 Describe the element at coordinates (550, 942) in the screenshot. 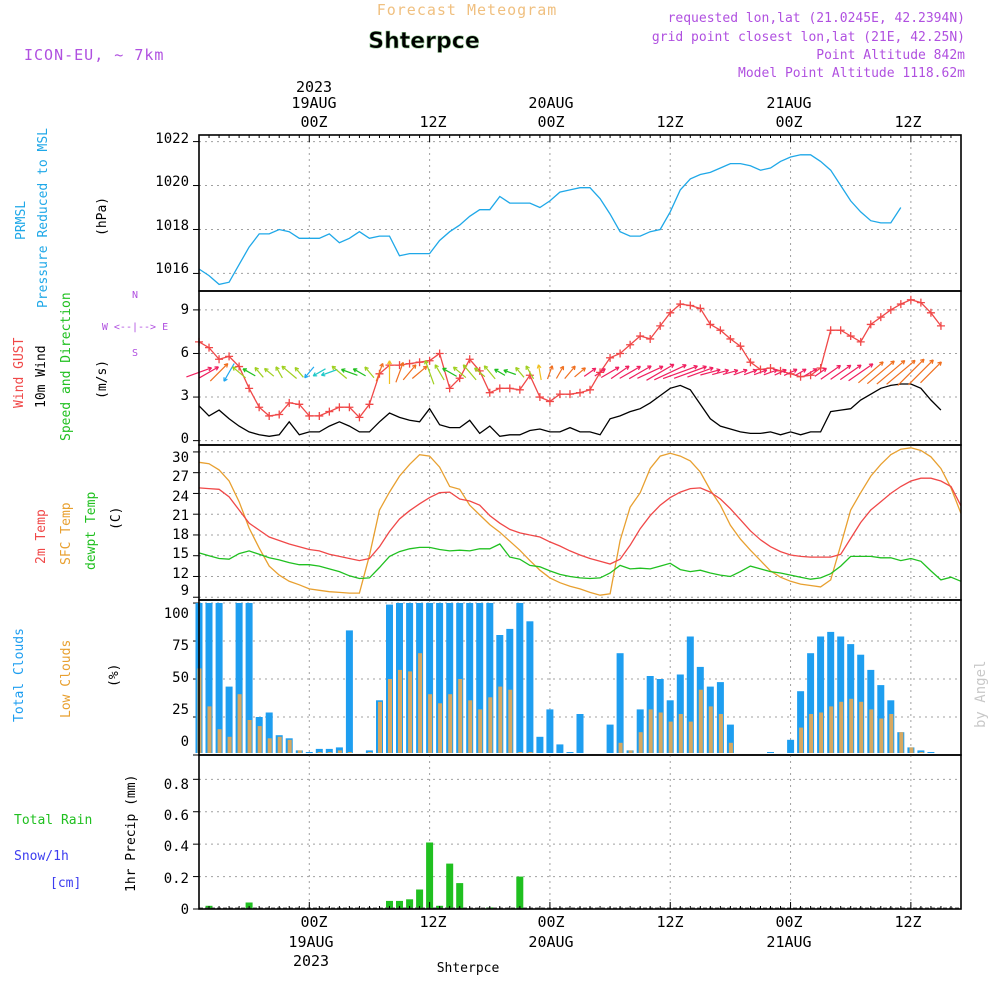

I see `date-label: 20AUG` at that location.